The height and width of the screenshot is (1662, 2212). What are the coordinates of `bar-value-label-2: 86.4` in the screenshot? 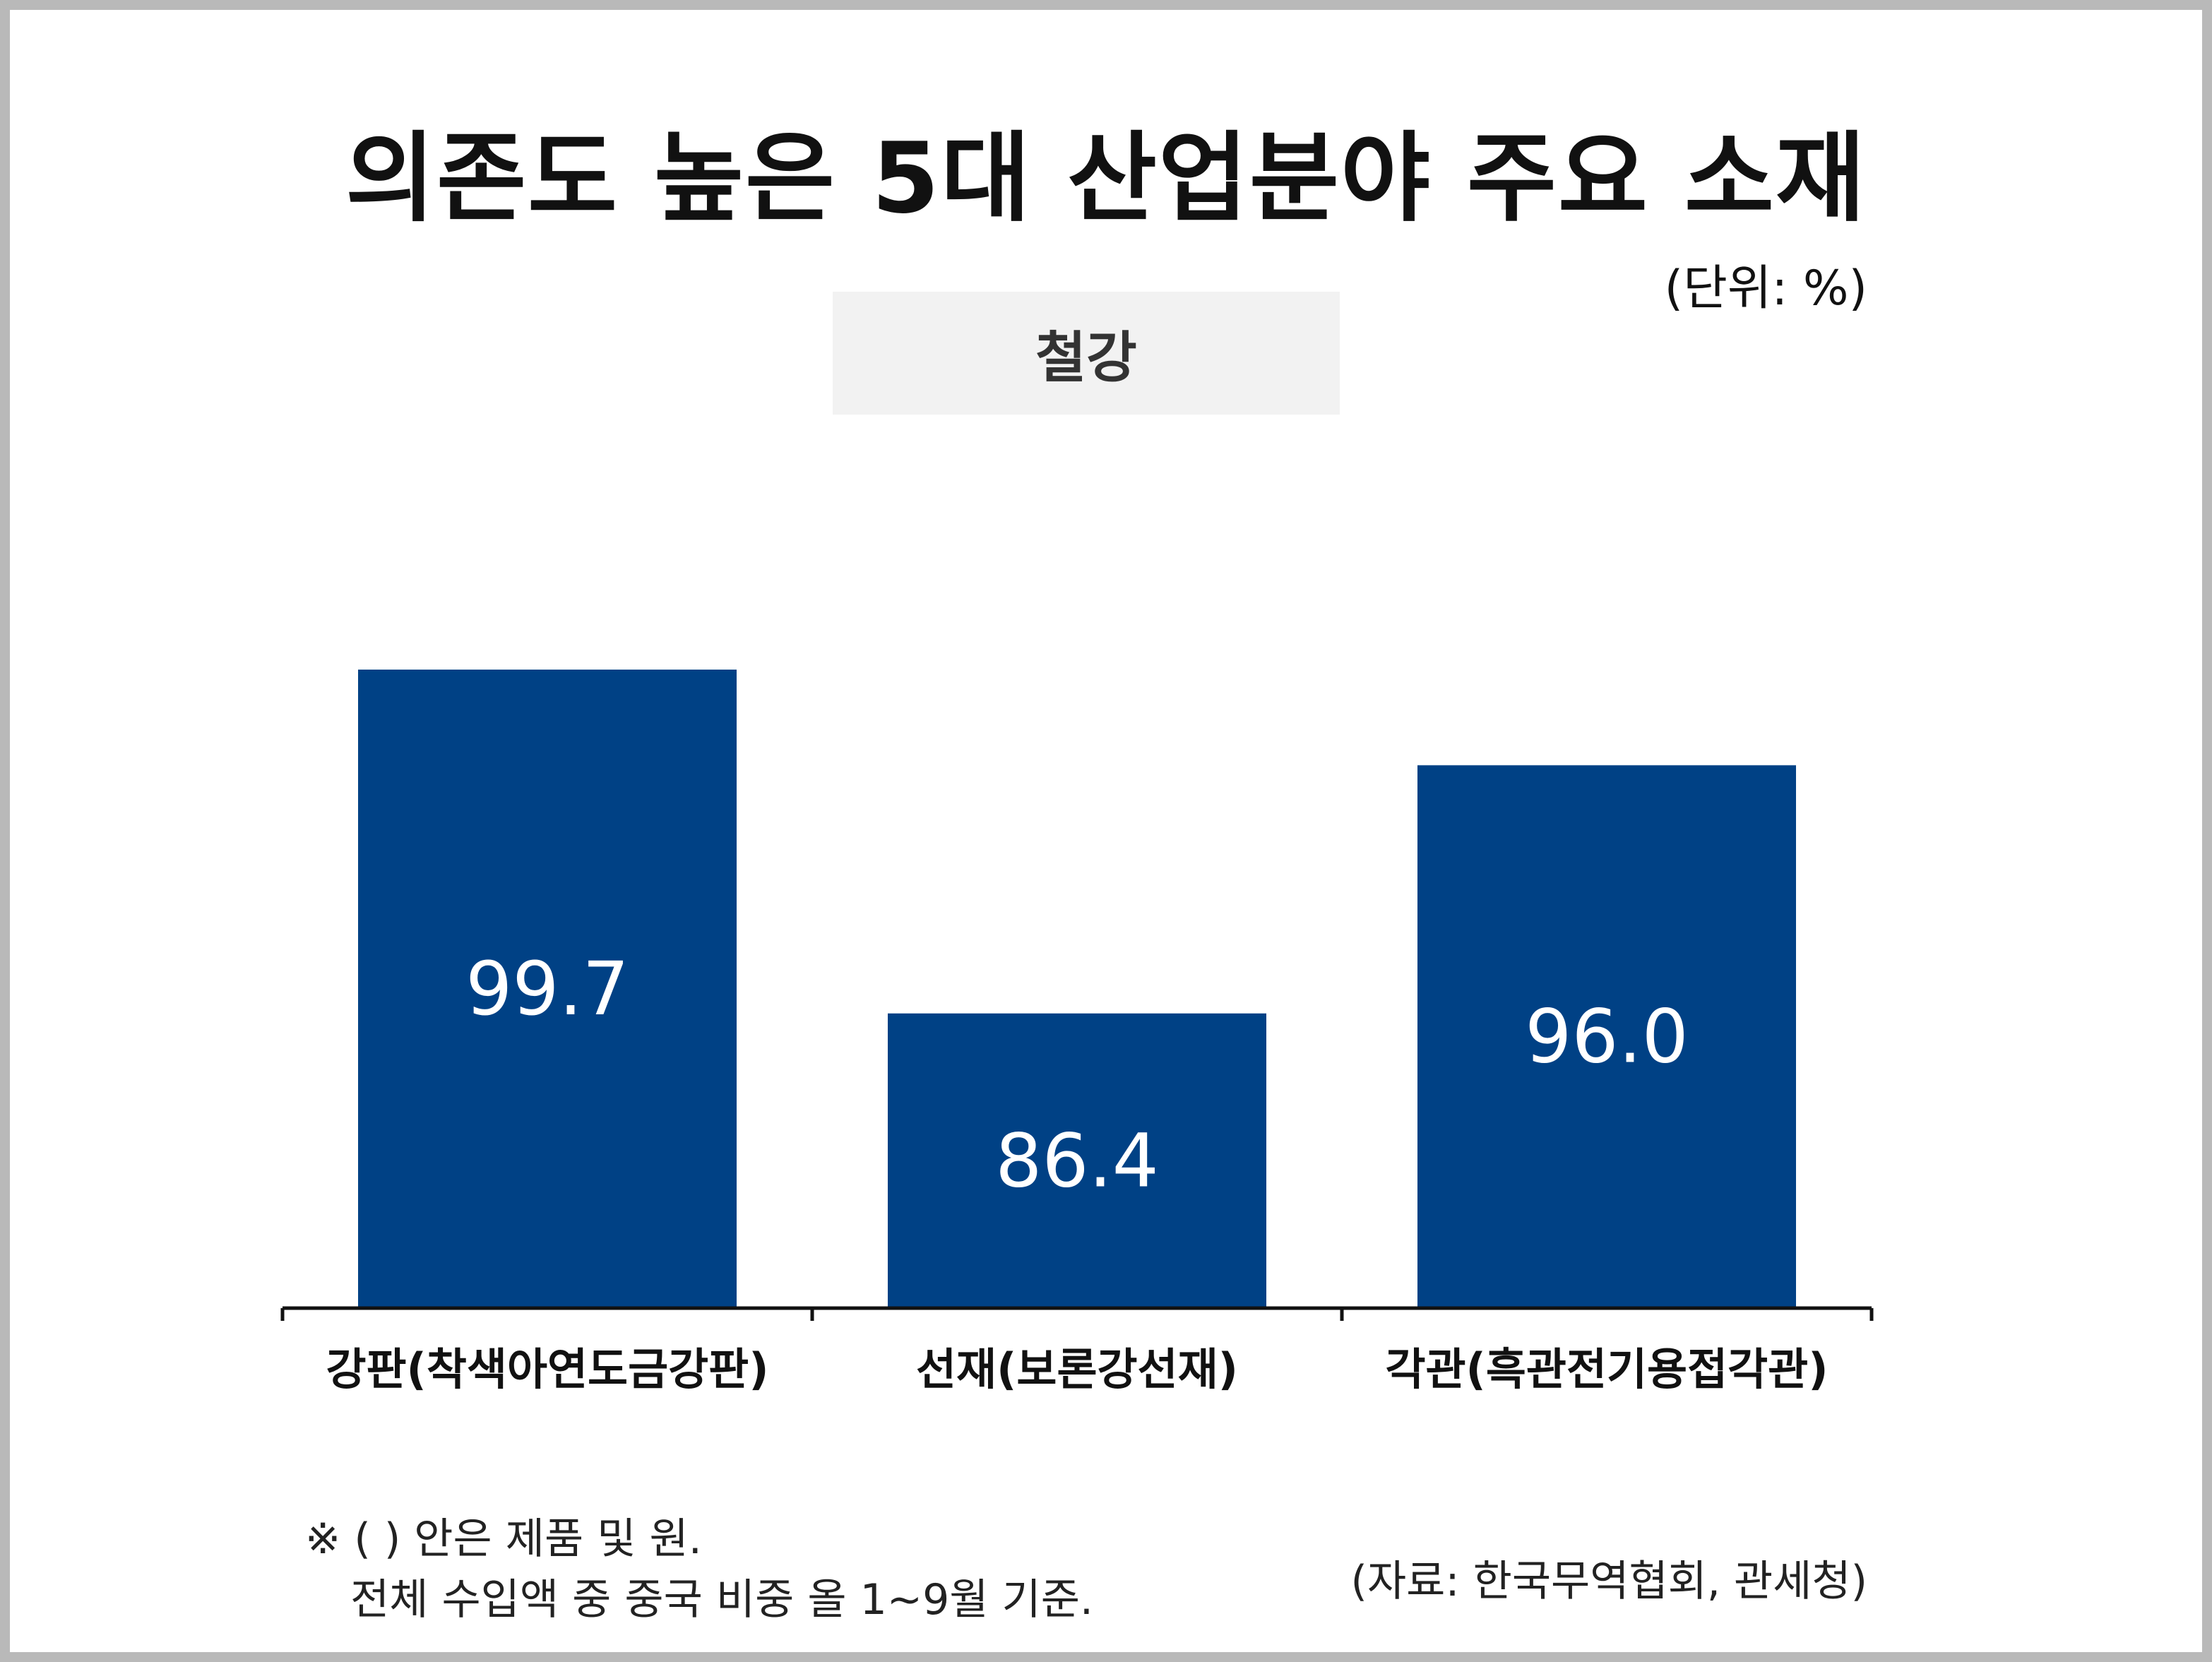 It's located at (1077, 1161).